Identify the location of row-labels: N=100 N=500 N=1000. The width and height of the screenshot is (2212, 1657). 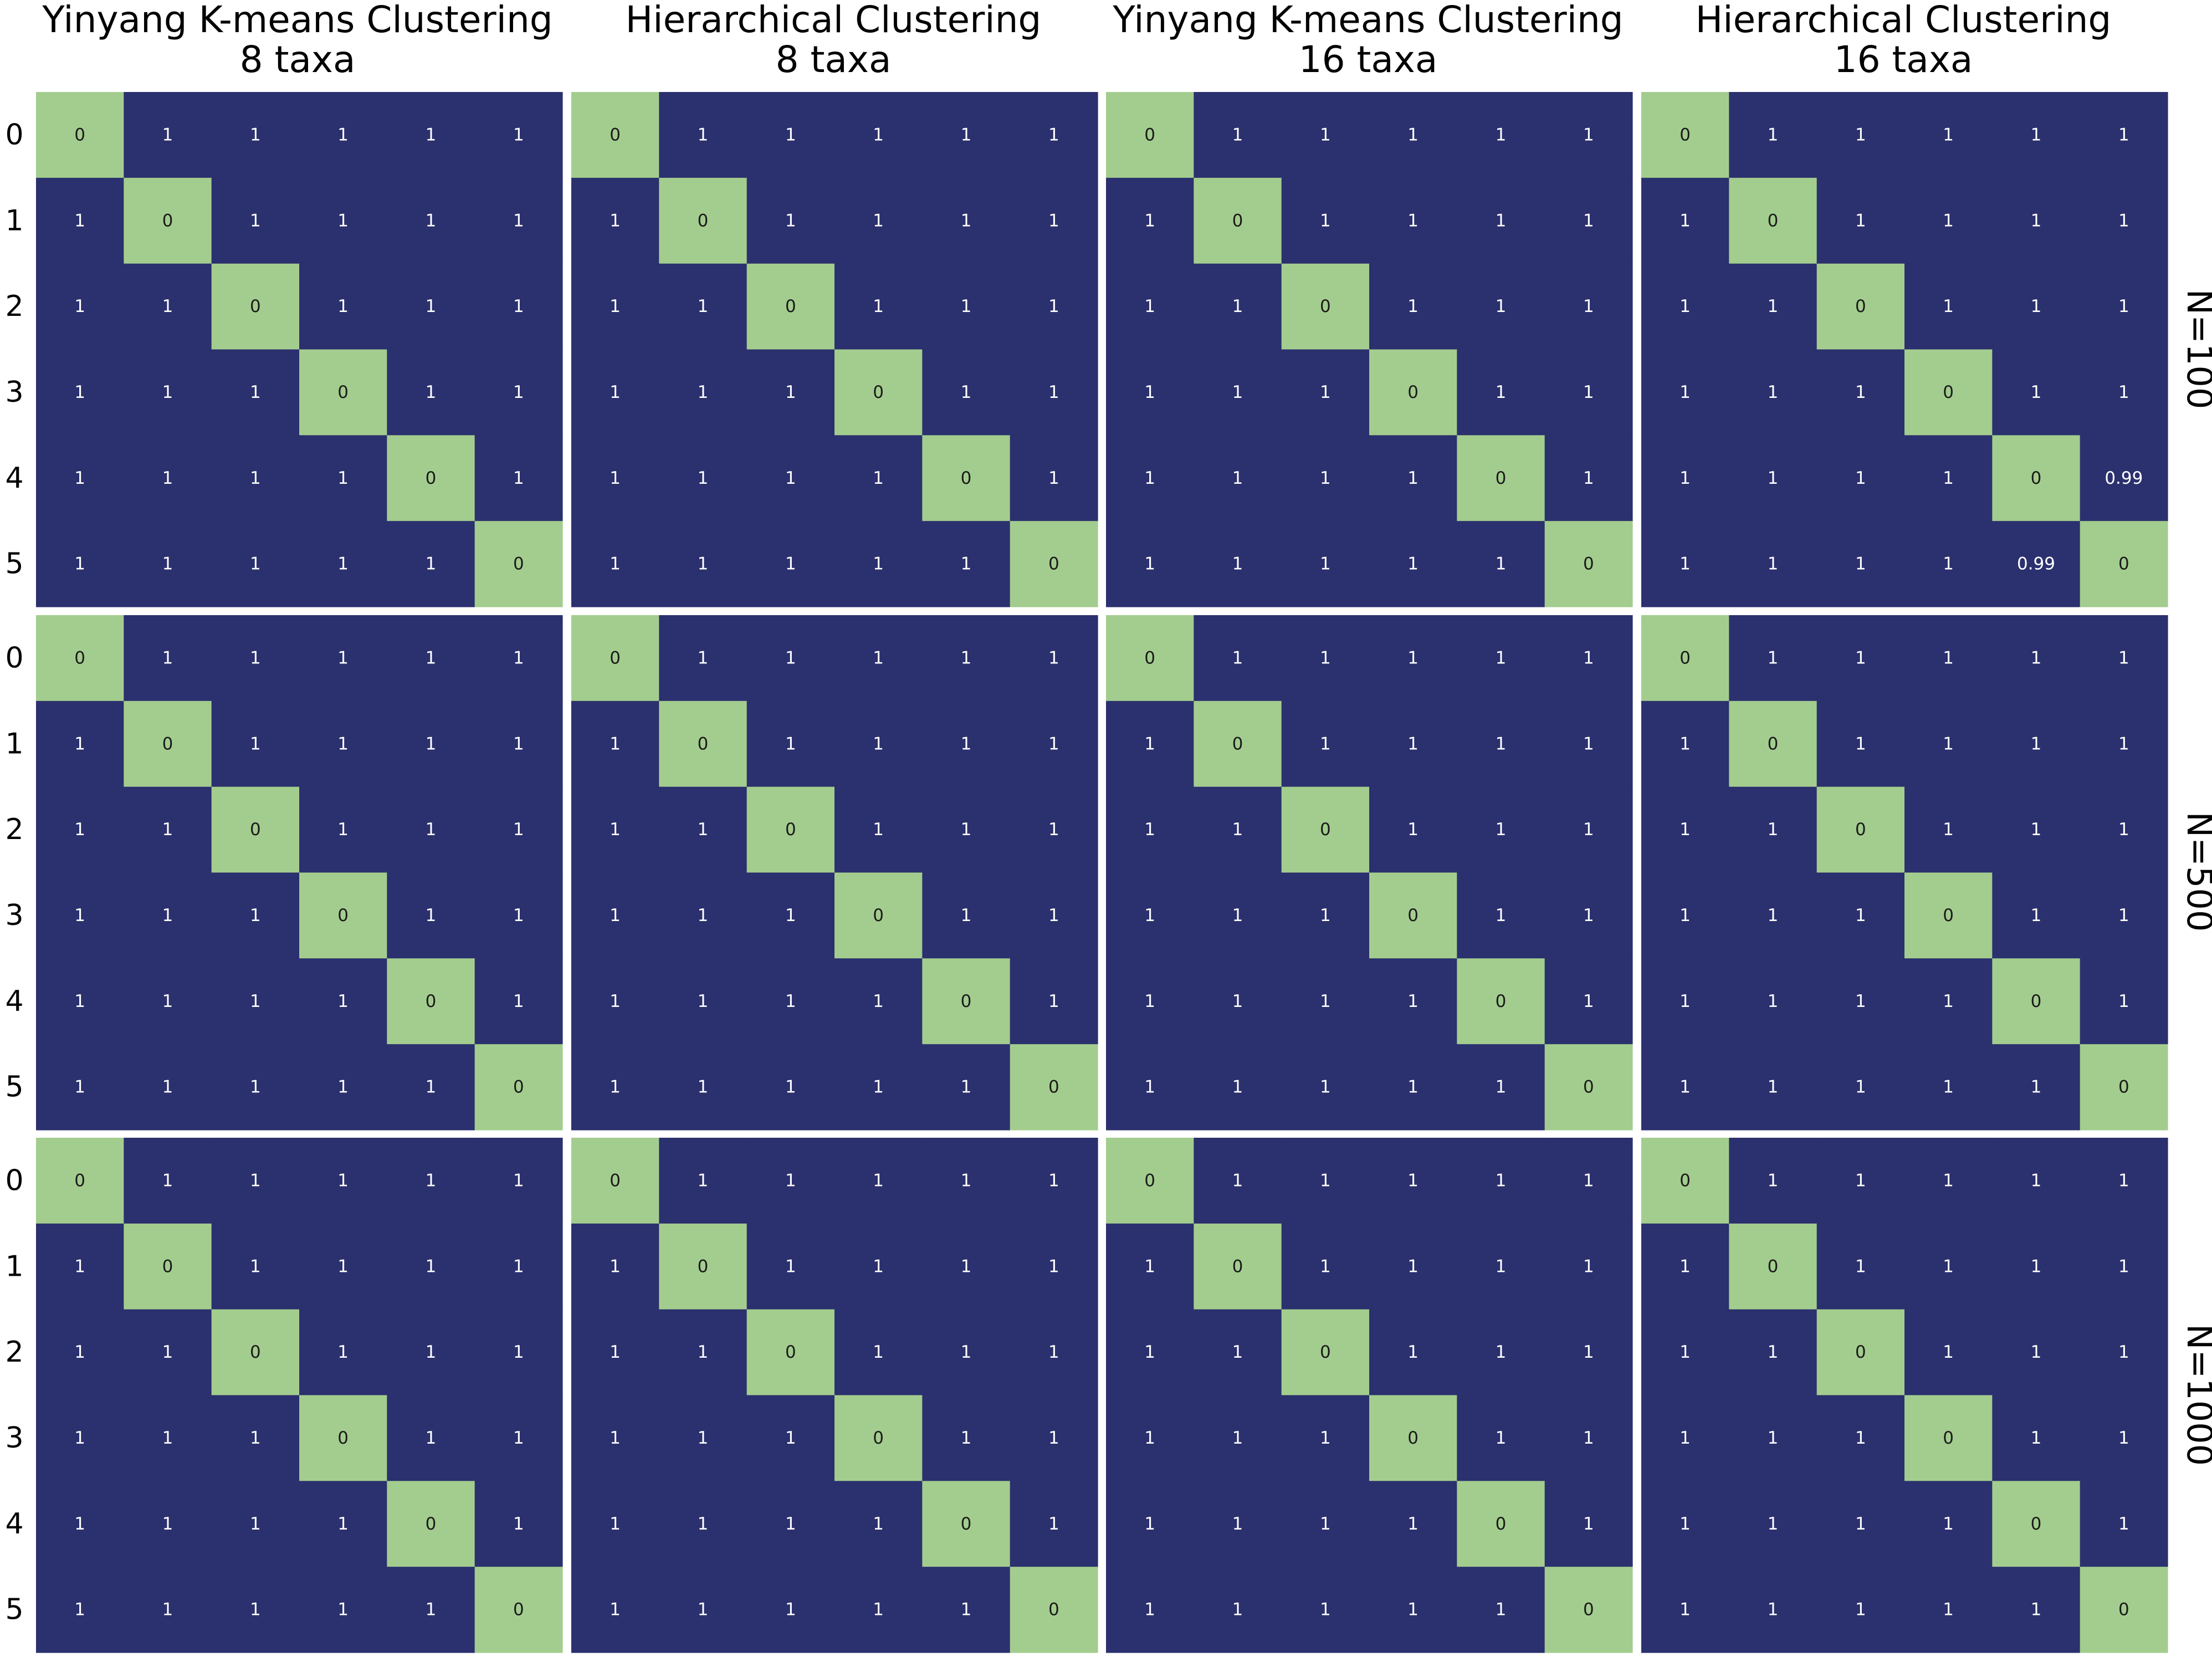
(2196, 878).